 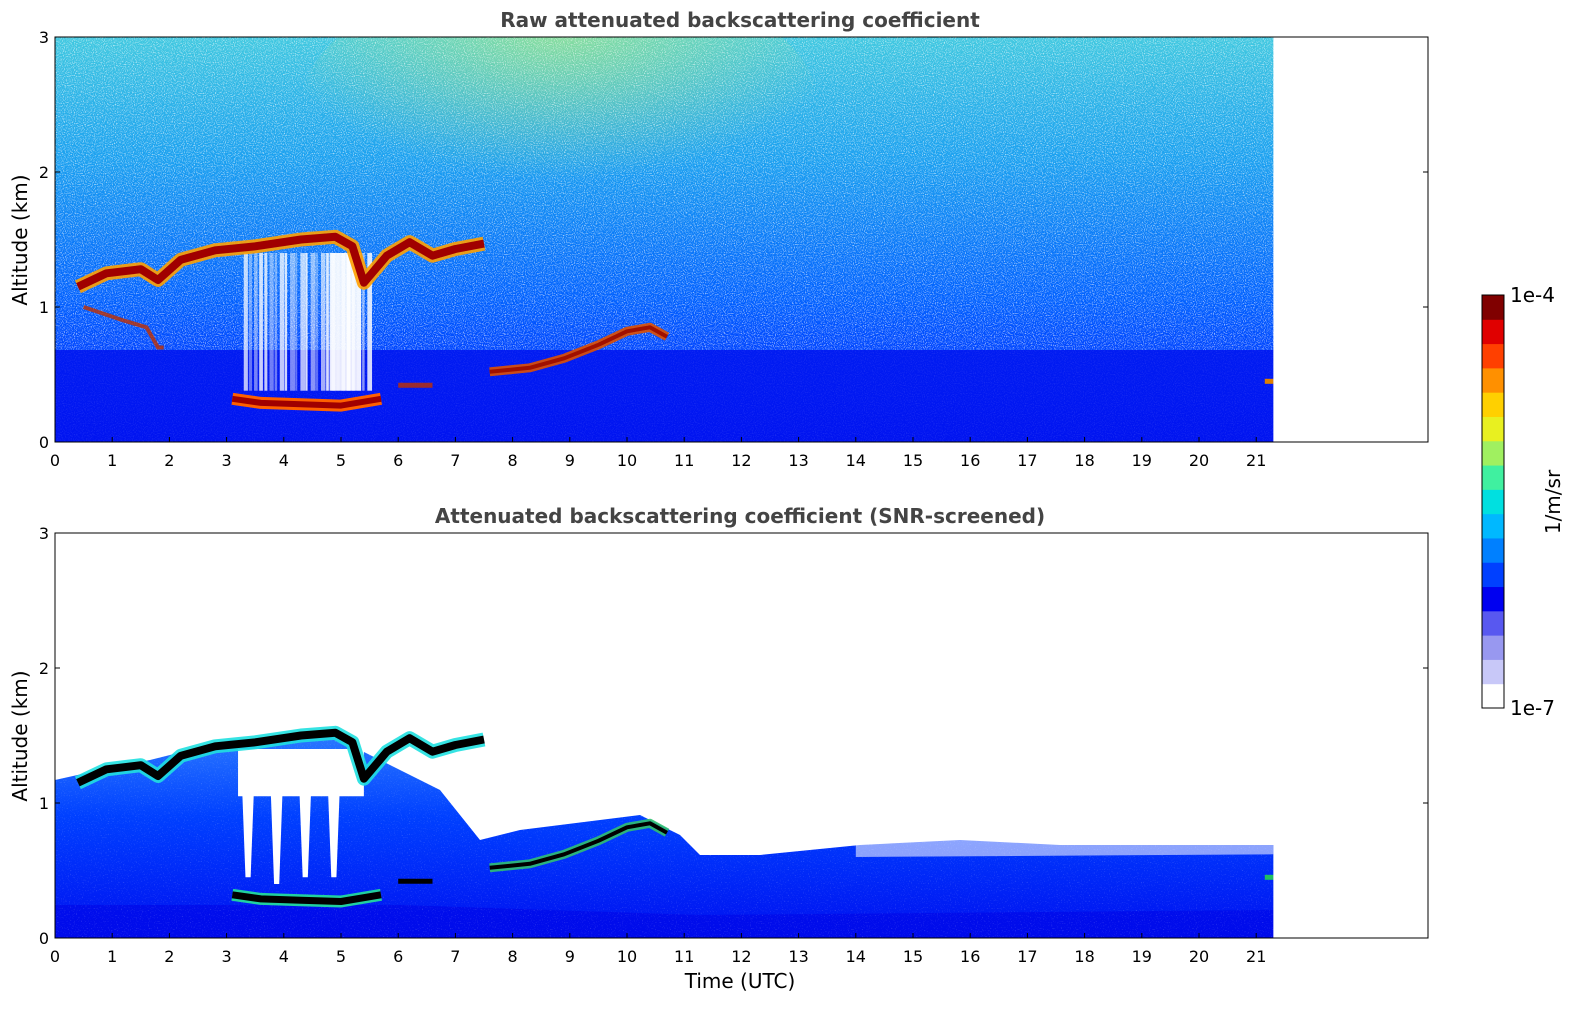 What do you see at coordinates (20, 239) in the screenshot?
I see `raw-y-axis-label: Altitude (km)` at bounding box center [20, 239].